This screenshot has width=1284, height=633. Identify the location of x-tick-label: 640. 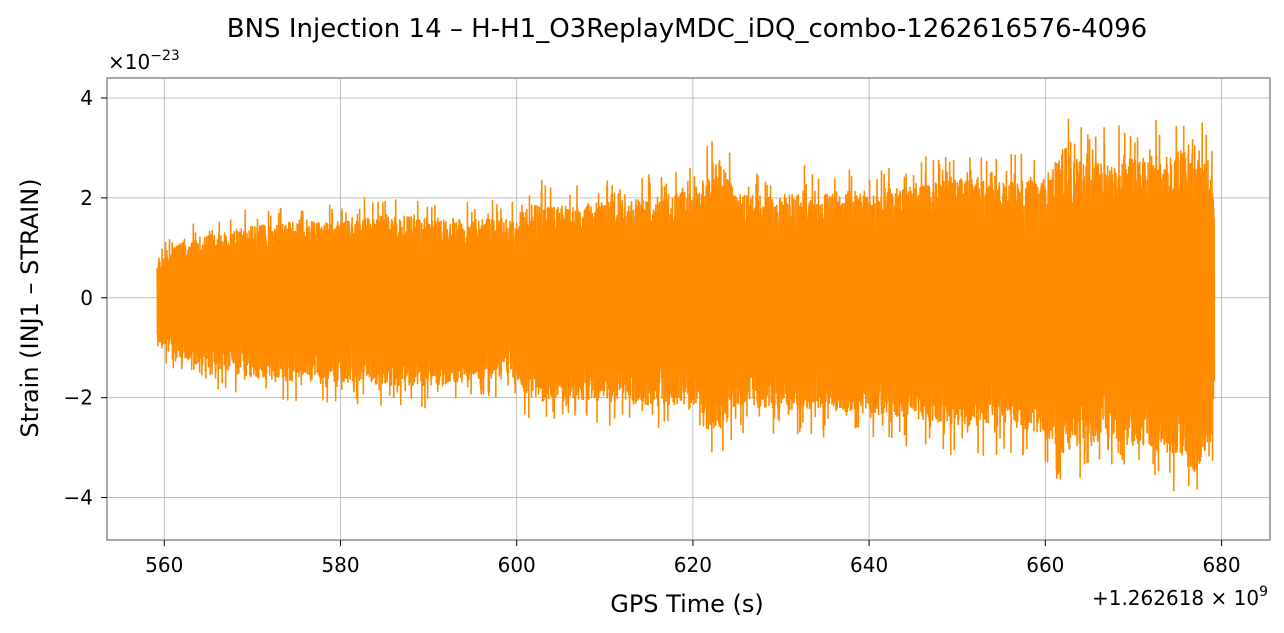
(869, 565).